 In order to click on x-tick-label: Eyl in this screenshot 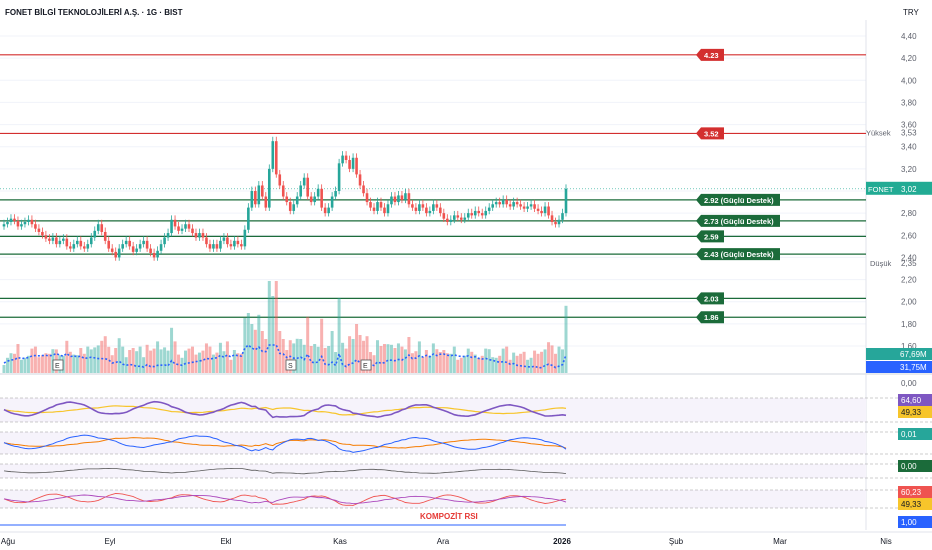, I will do `click(109, 541)`.